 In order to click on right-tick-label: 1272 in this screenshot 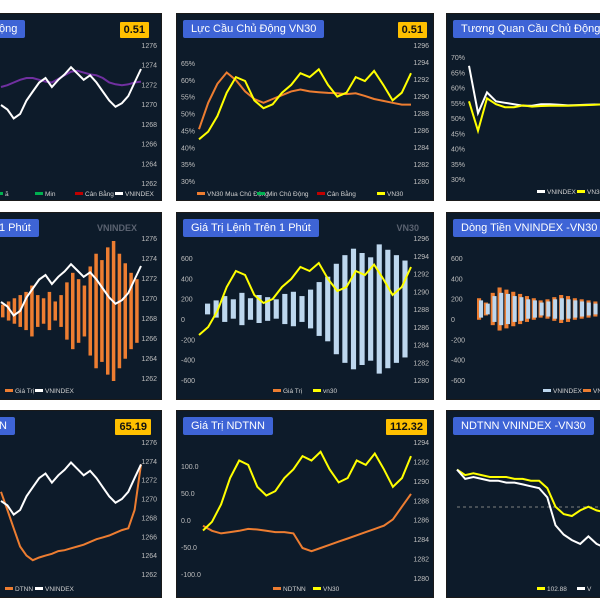, I will do `click(149, 481)`.